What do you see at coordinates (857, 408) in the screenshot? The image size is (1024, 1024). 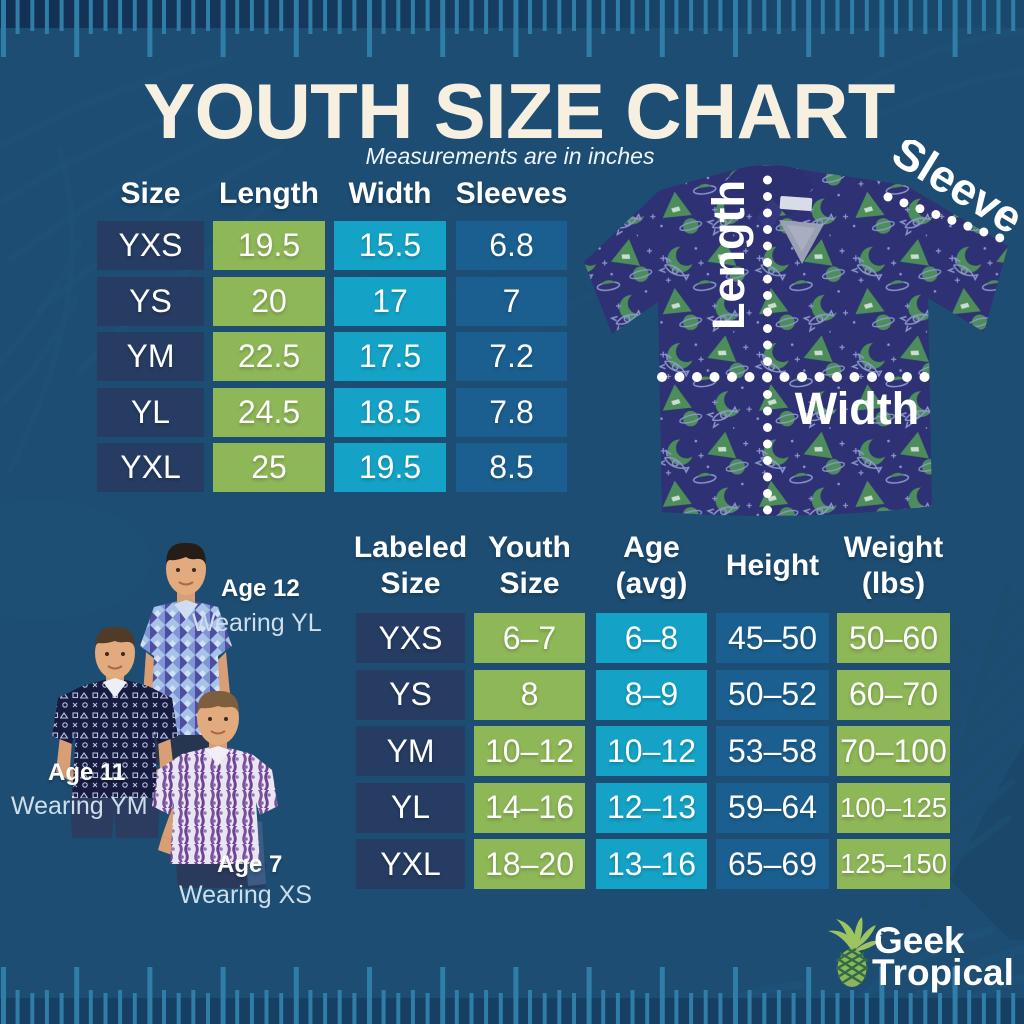 I see `svg-text: Width` at bounding box center [857, 408].